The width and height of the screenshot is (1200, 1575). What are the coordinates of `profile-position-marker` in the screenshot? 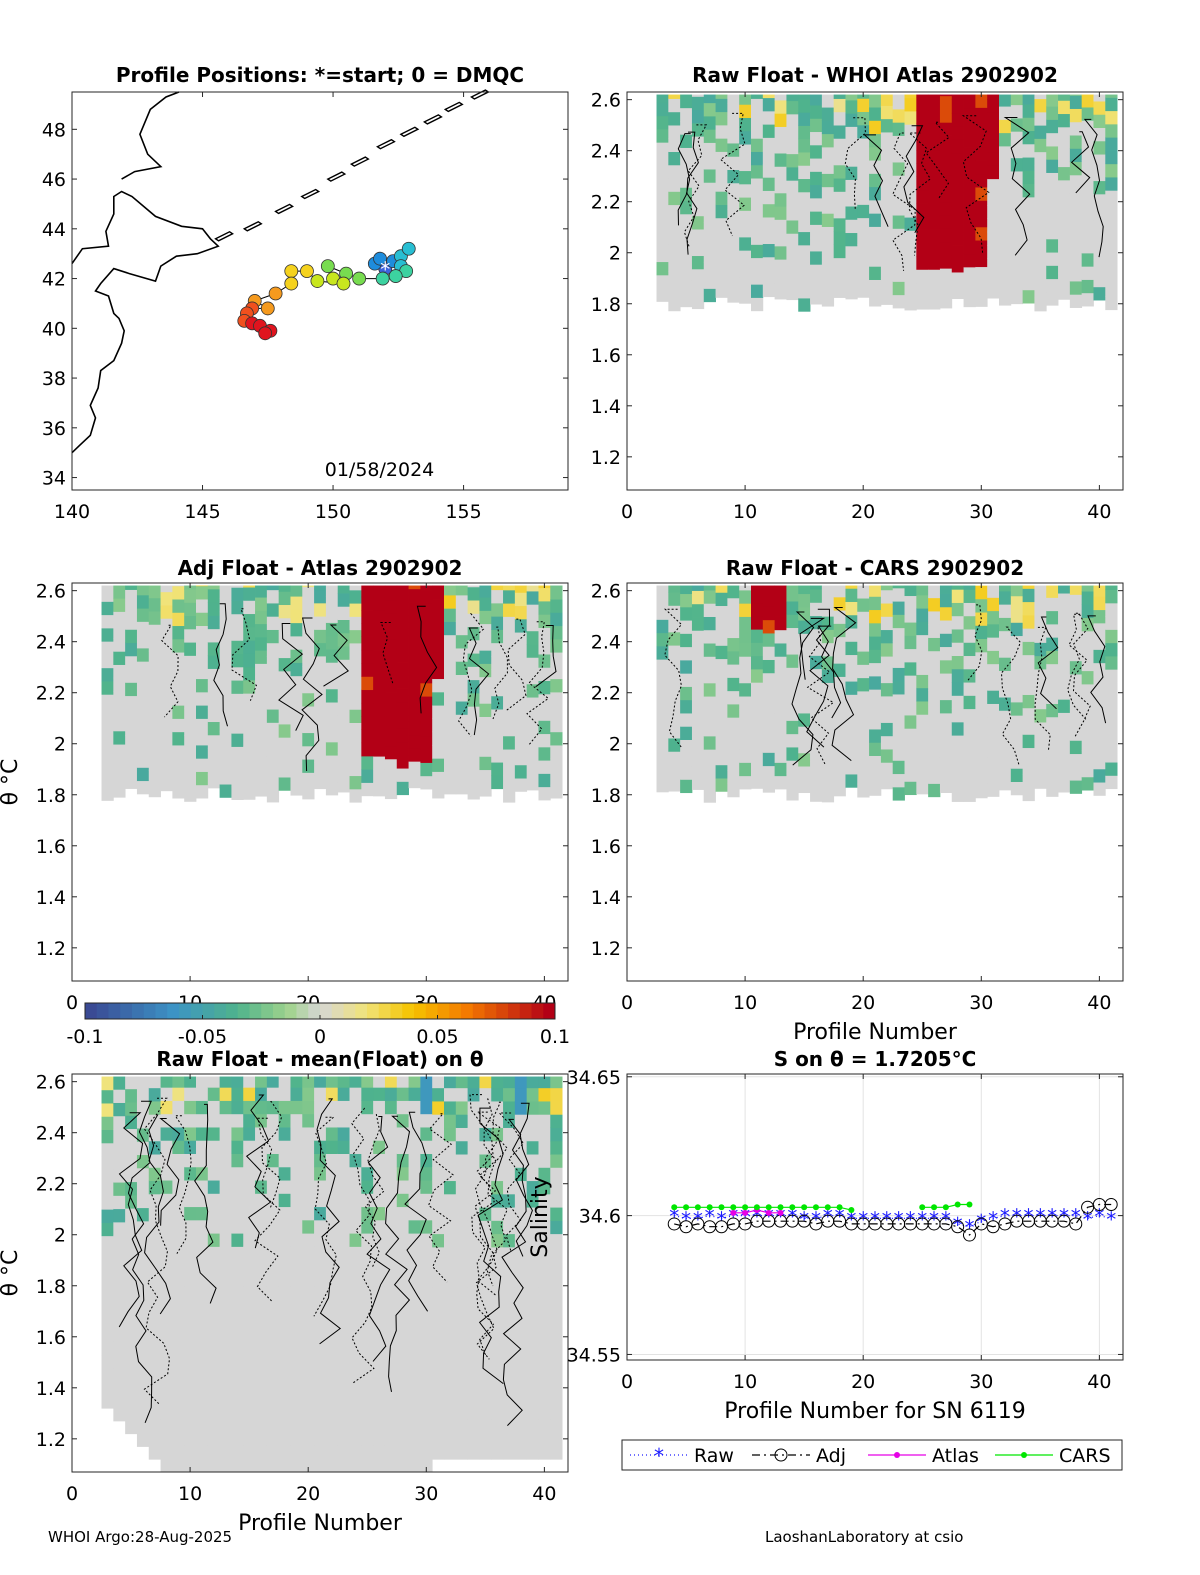 It's located at (408, 248).